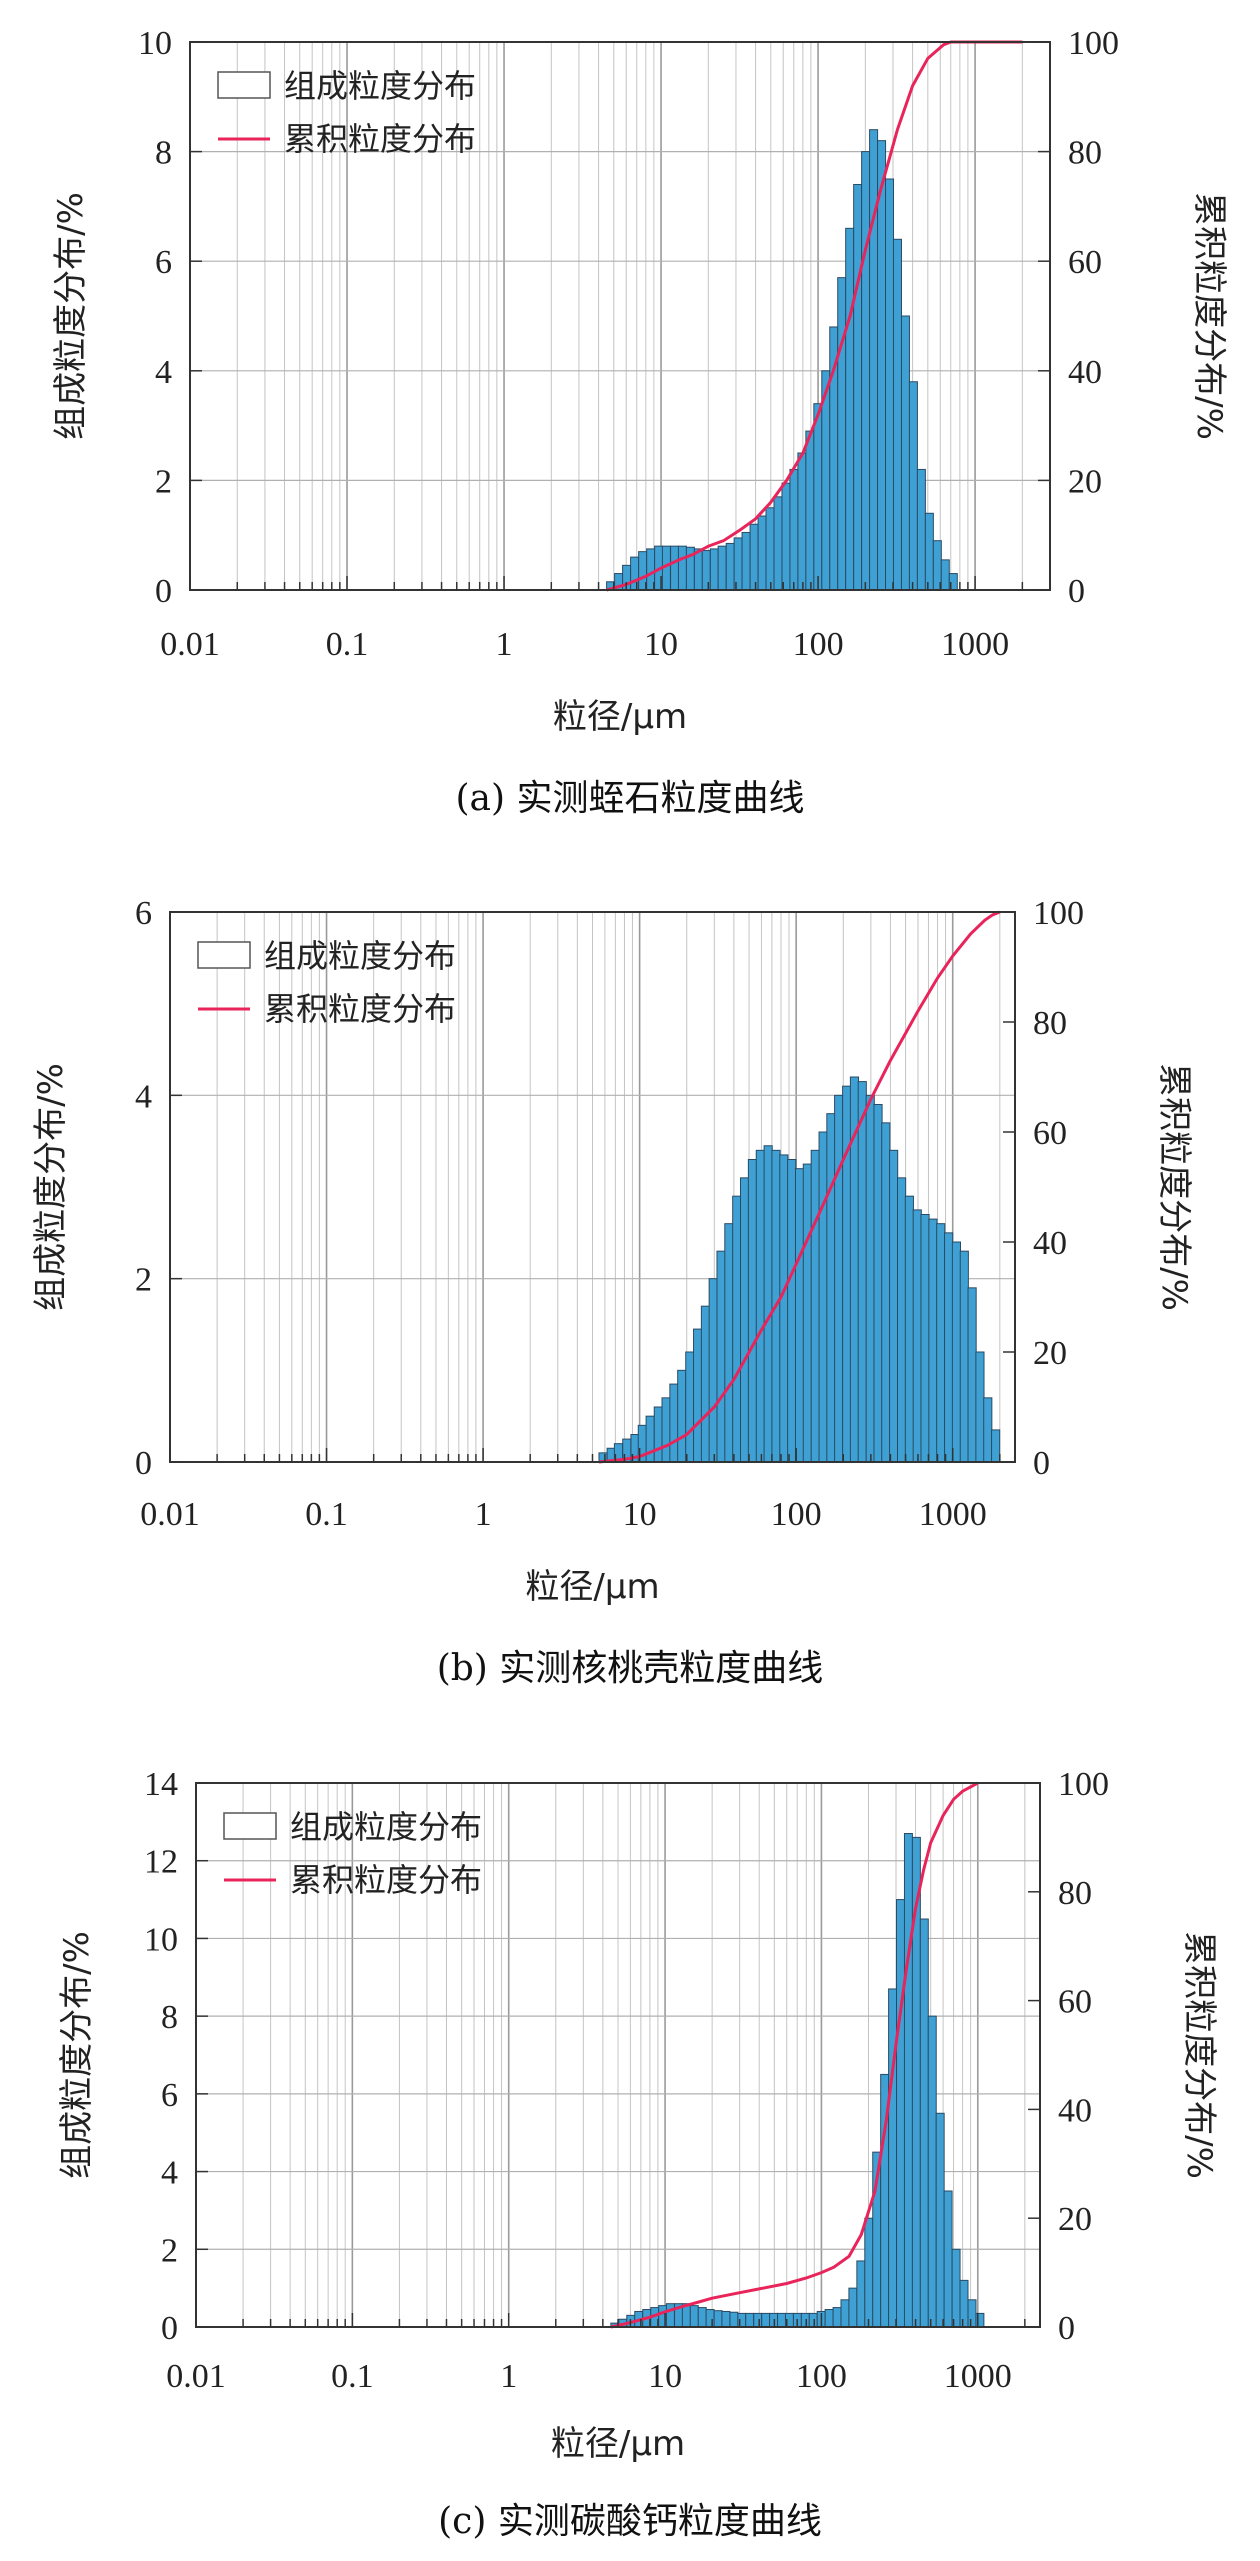  What do you see at coordinates (508, 2376) in the screenshot?
I see `chart-c-x-tick-label: 1` at bounding box center [508, 2376].